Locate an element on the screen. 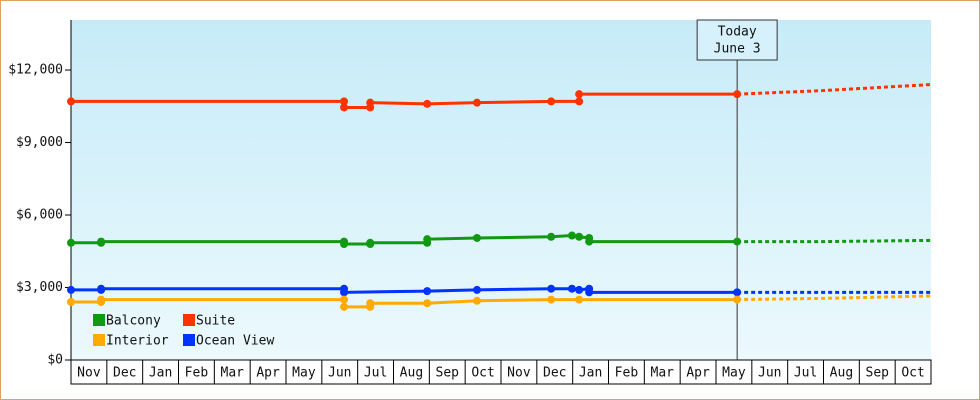 The image size is (980, 400). today-box is located at coordinates (737, 40).